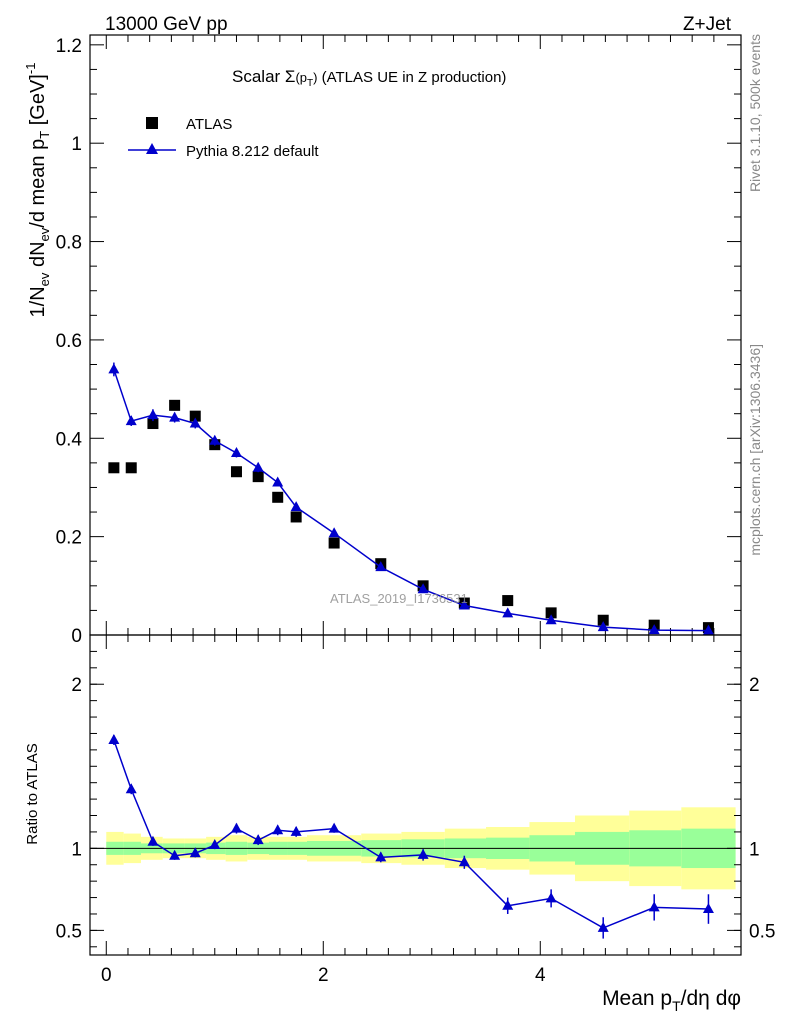 The image size is (786, 1024). What do you see at coordinates (32, 793) in the screenshot?
I see `ratio-y-axis-label: Ratio to ATLAS` at bounding box center [32, 793].